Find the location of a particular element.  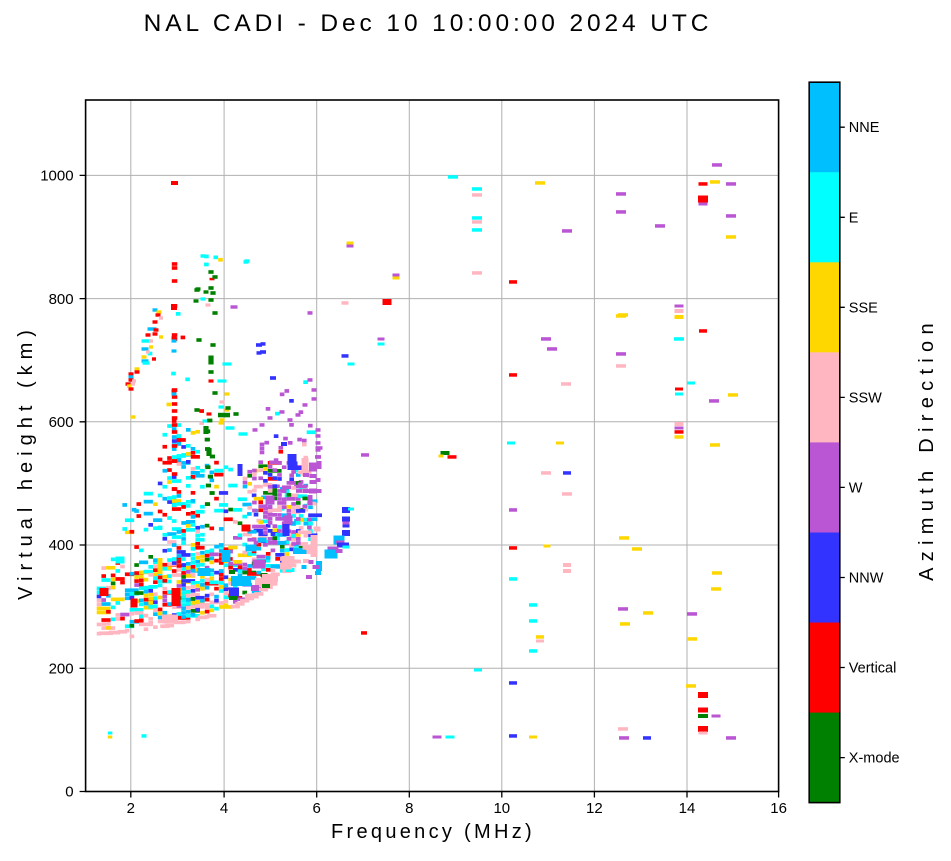

svg-text: 600 is located at coordinates (61, 422).